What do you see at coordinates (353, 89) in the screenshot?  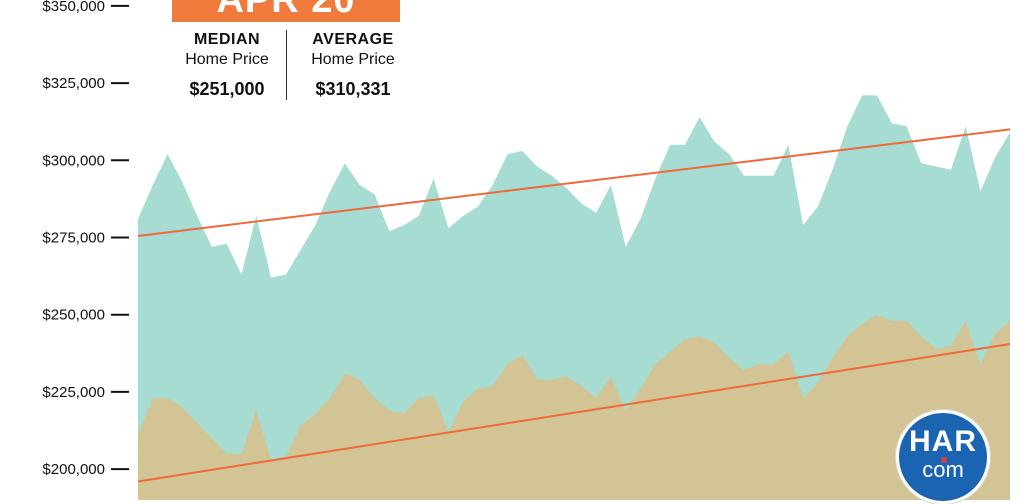 I see `average-value: $310,331` at bounding box center [353, 89].